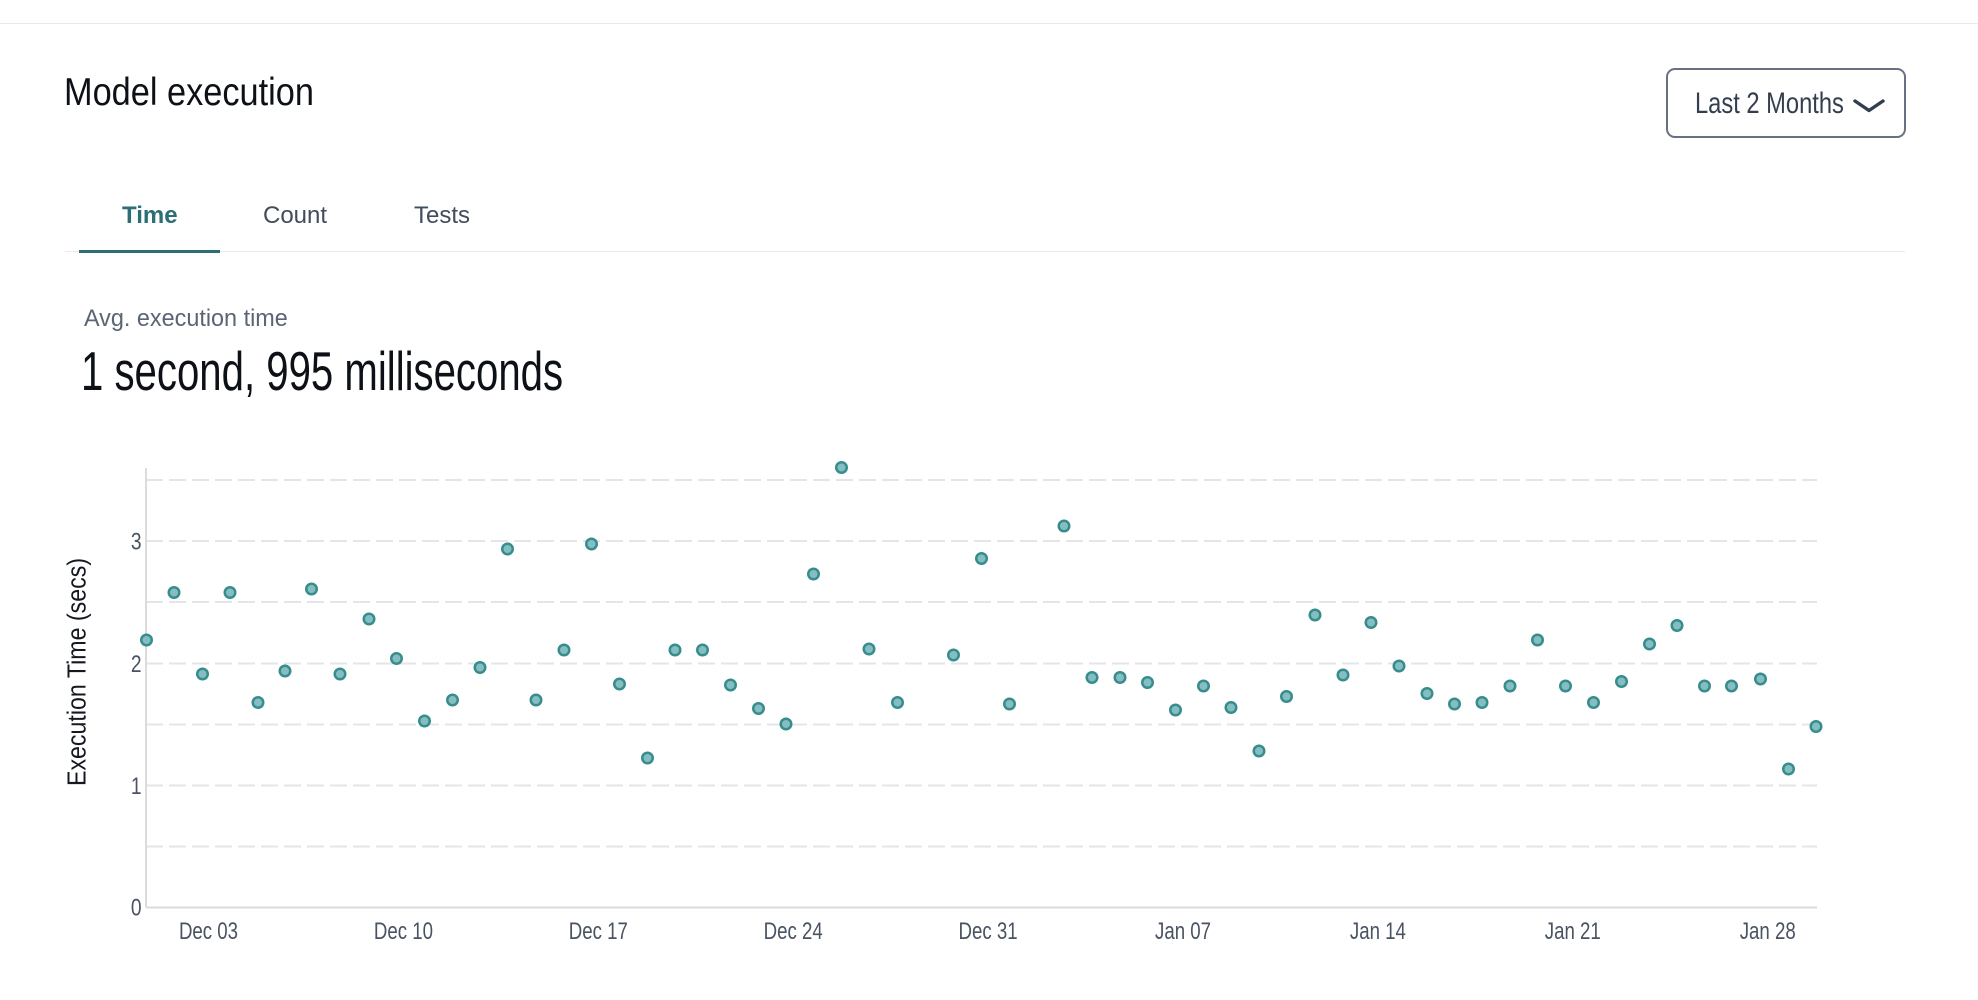  What do you see at coordinates (78, 672) in the screenshot?
I see `svg-text: Execution Time (secs)` at bounding box center [78, 672].